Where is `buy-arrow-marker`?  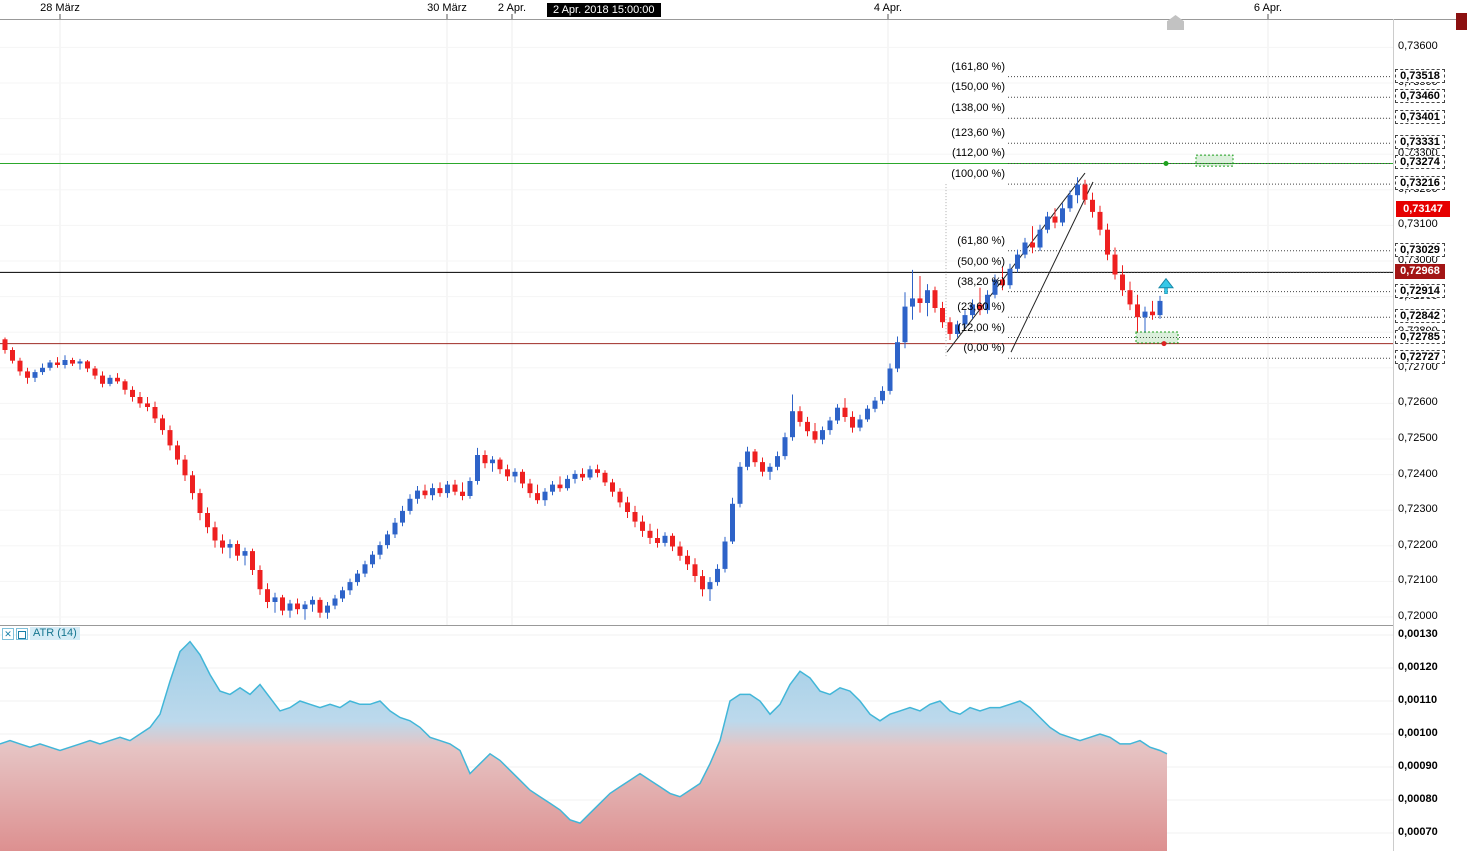 buy-arrow-marker is located at coordinates (1166, 283).